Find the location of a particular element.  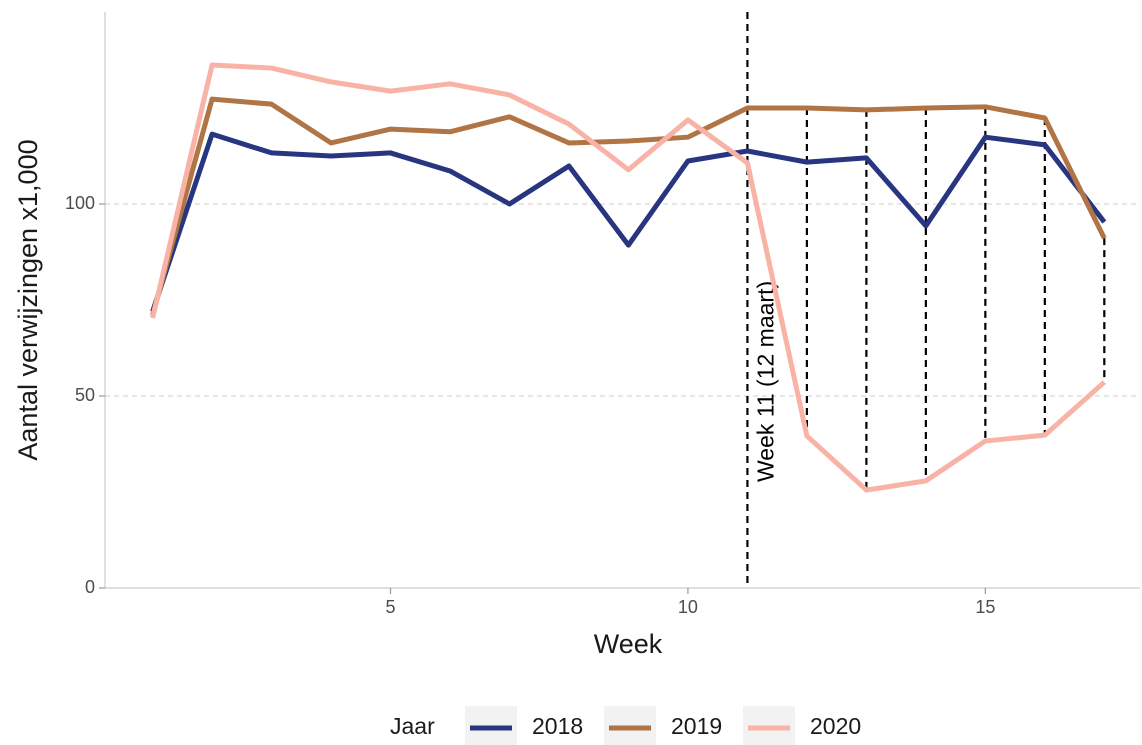

x-tick-label: 15 is located at coordinates (985, 607).